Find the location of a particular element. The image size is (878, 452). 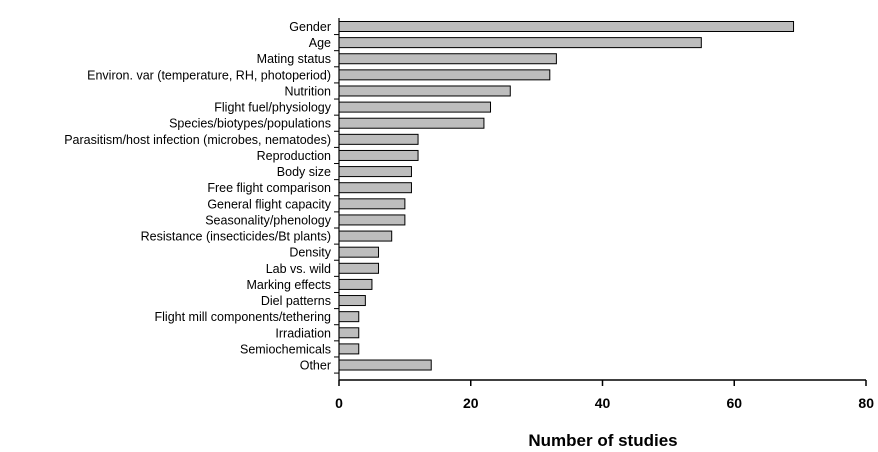

category-label: Flight fuel/physiology is located at coordinates (272, 108).